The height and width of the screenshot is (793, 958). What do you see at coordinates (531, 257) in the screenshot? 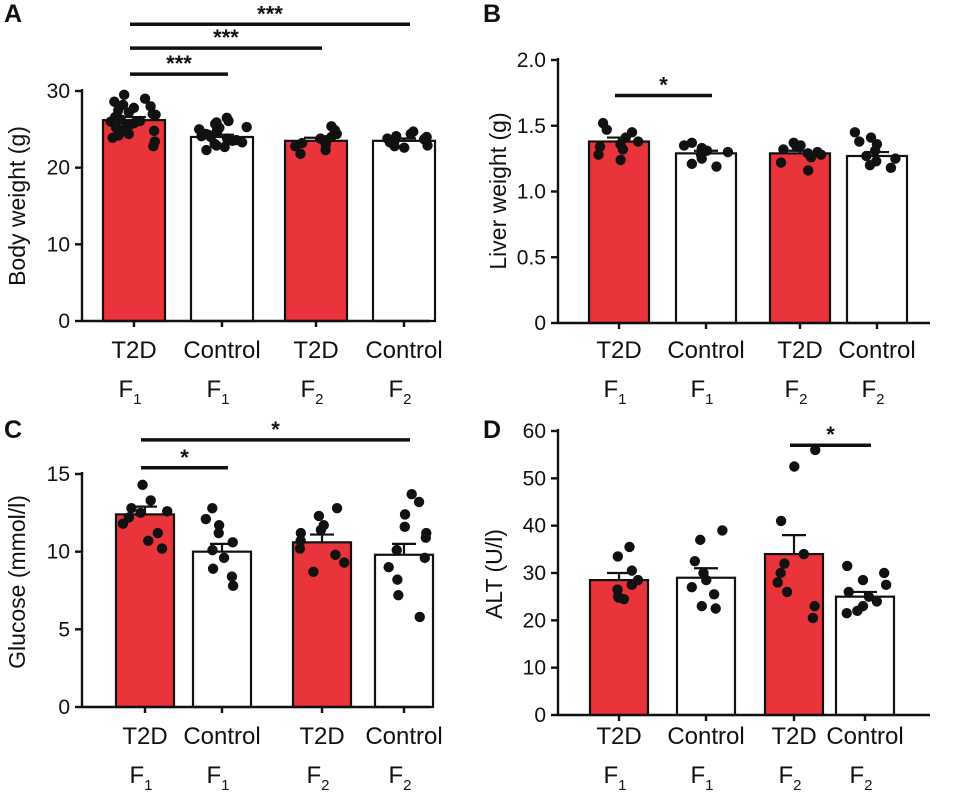
I see `y-tick-label: 0.5` at bounding box center [531, 257].